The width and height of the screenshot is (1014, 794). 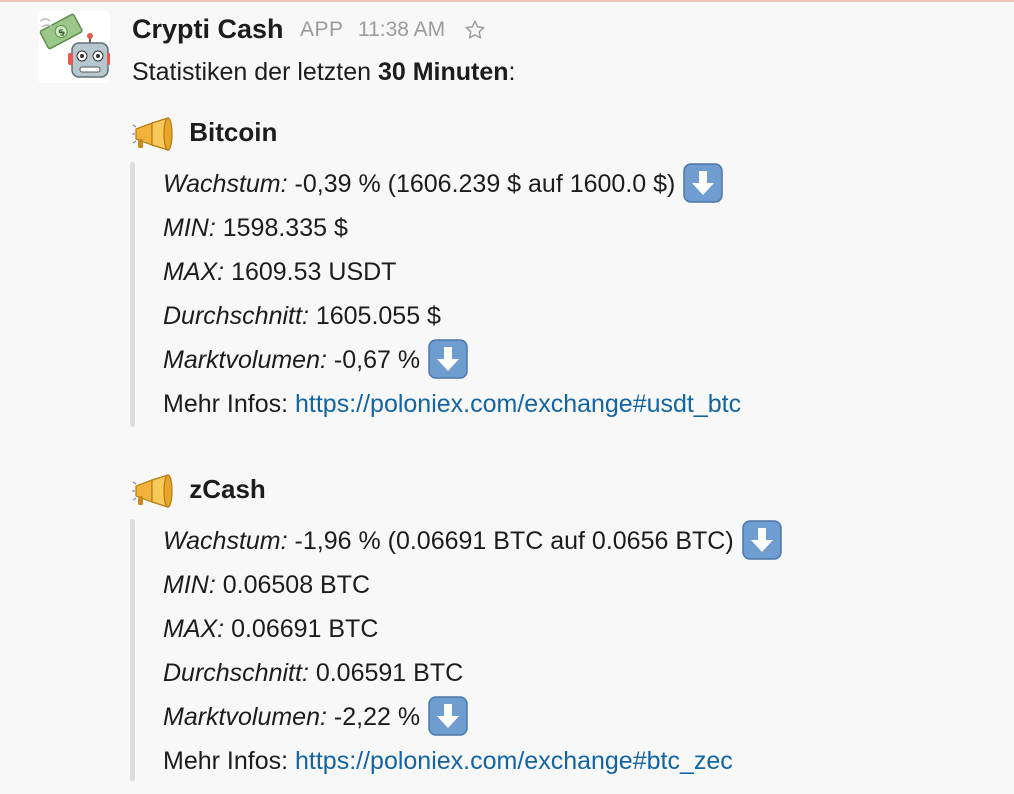 What do you see at coordinates (475, 30) in the screenshot?
I see `star-outline-icon` at bounding box center [475, 30].